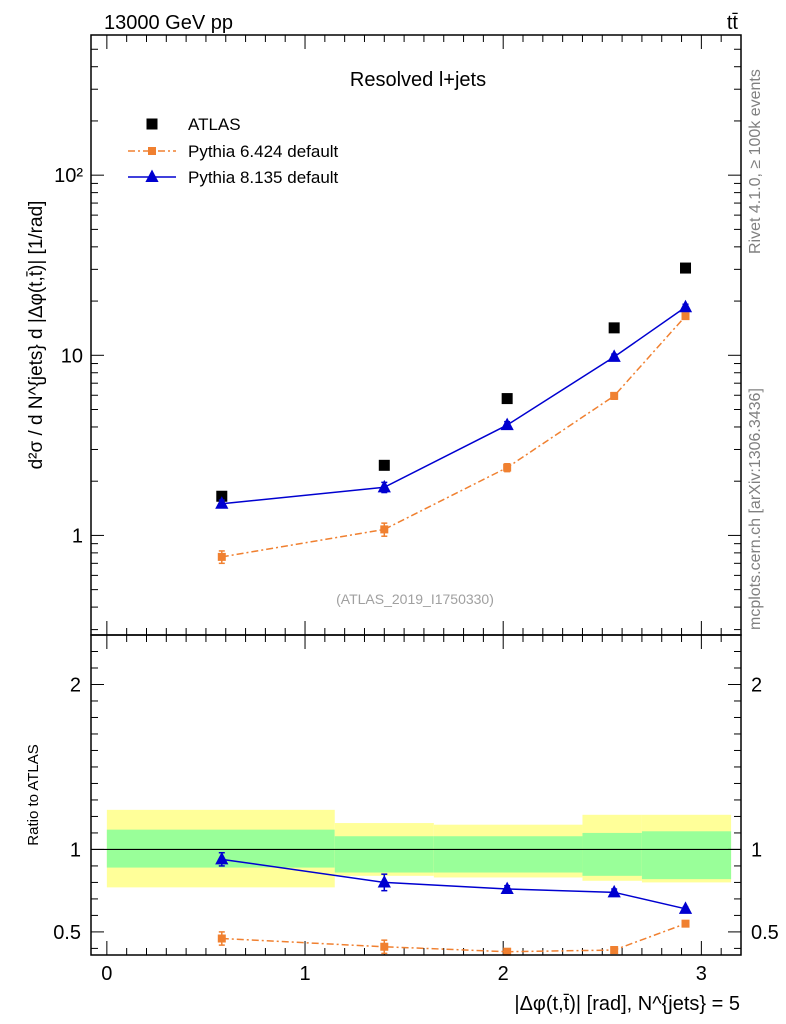  What do you see at coordinates (36, 335) in the screenshot?
I see `main-y-axis-label: d²σ / d N^{jets} d |Δφ(t,t̄)| [1/rad]` at bounding box center [36, 335].